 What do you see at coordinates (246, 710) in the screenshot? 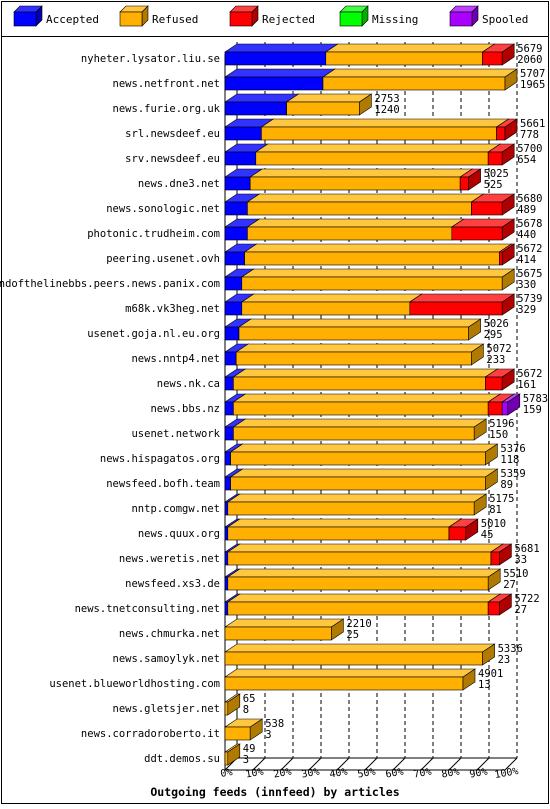
I see `row-accepted-label: 8` at bounding box center [246, 710].